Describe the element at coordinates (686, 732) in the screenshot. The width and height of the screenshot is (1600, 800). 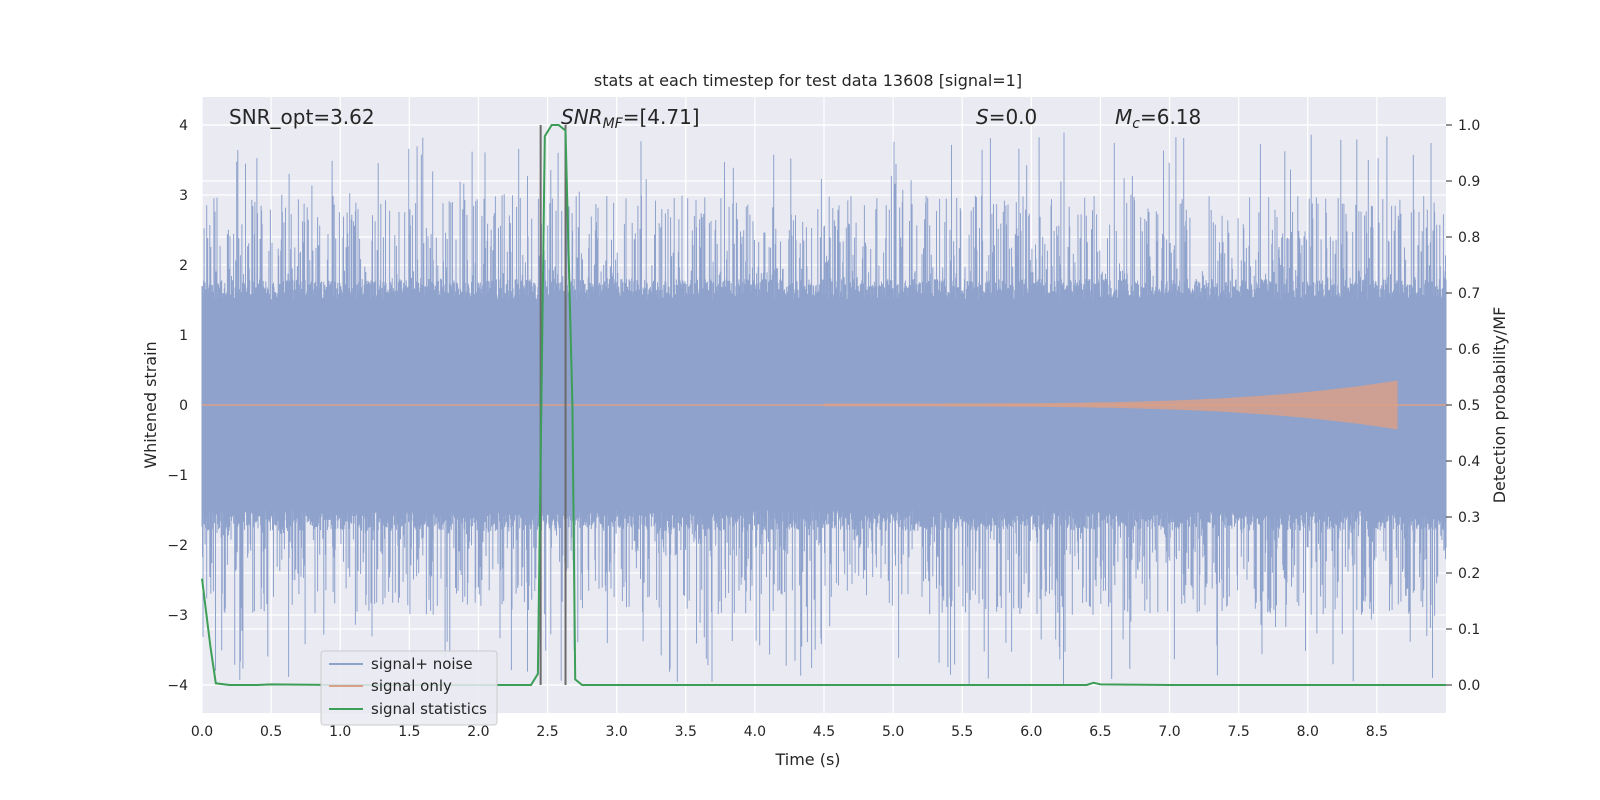
I see `x-tick-label: 3.5` at that location.